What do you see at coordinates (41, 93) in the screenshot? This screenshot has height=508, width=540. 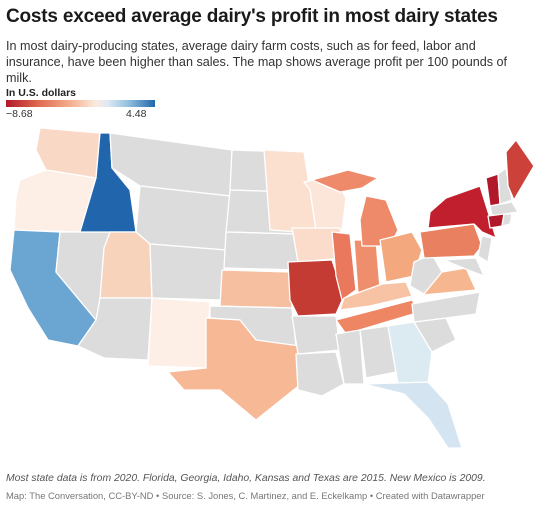 I see `legend-title: In U.S. dollars` at bounding box center [41, 93].